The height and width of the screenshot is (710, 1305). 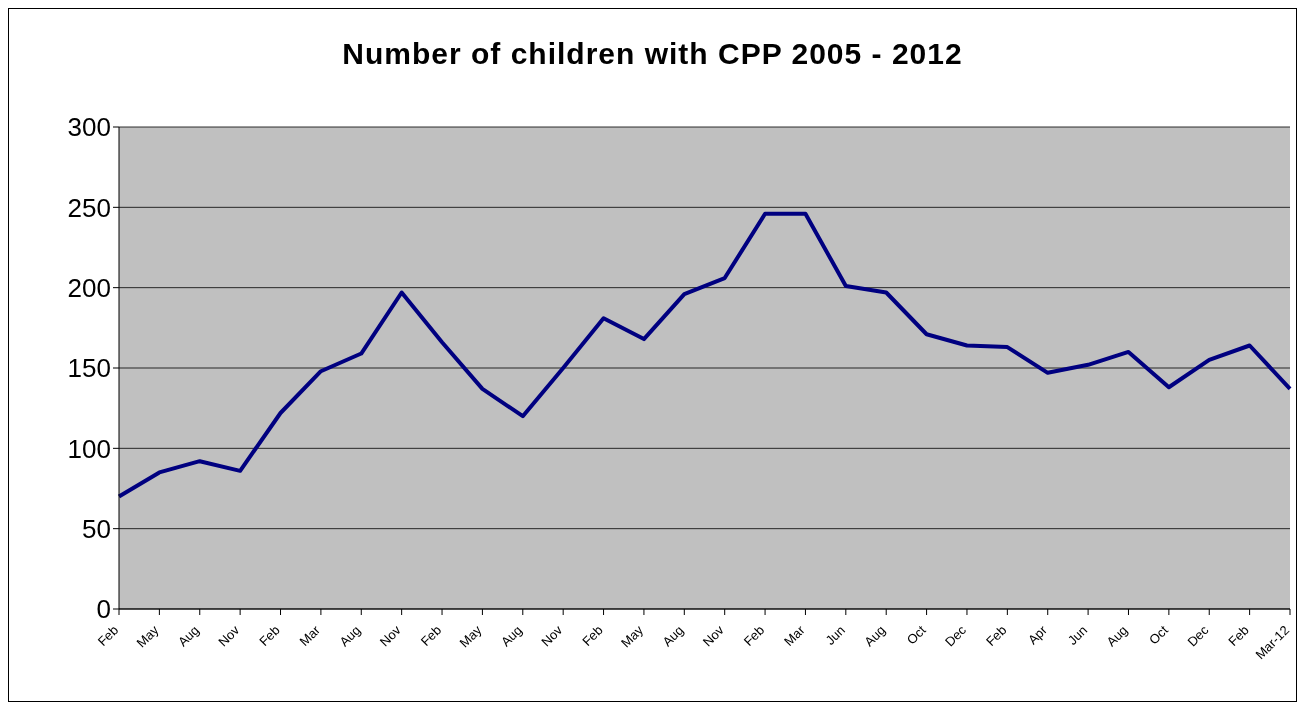 I want to click on y-tick-label: 50, so click(x=96, y=528).